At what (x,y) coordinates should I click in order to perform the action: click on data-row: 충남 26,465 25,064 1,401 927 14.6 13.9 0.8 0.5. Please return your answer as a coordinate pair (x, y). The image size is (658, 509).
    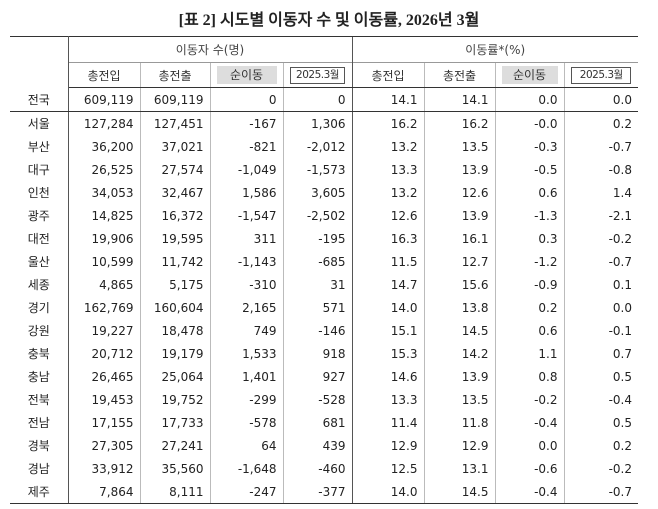
    Looking at the image, I should click on (324, 376).